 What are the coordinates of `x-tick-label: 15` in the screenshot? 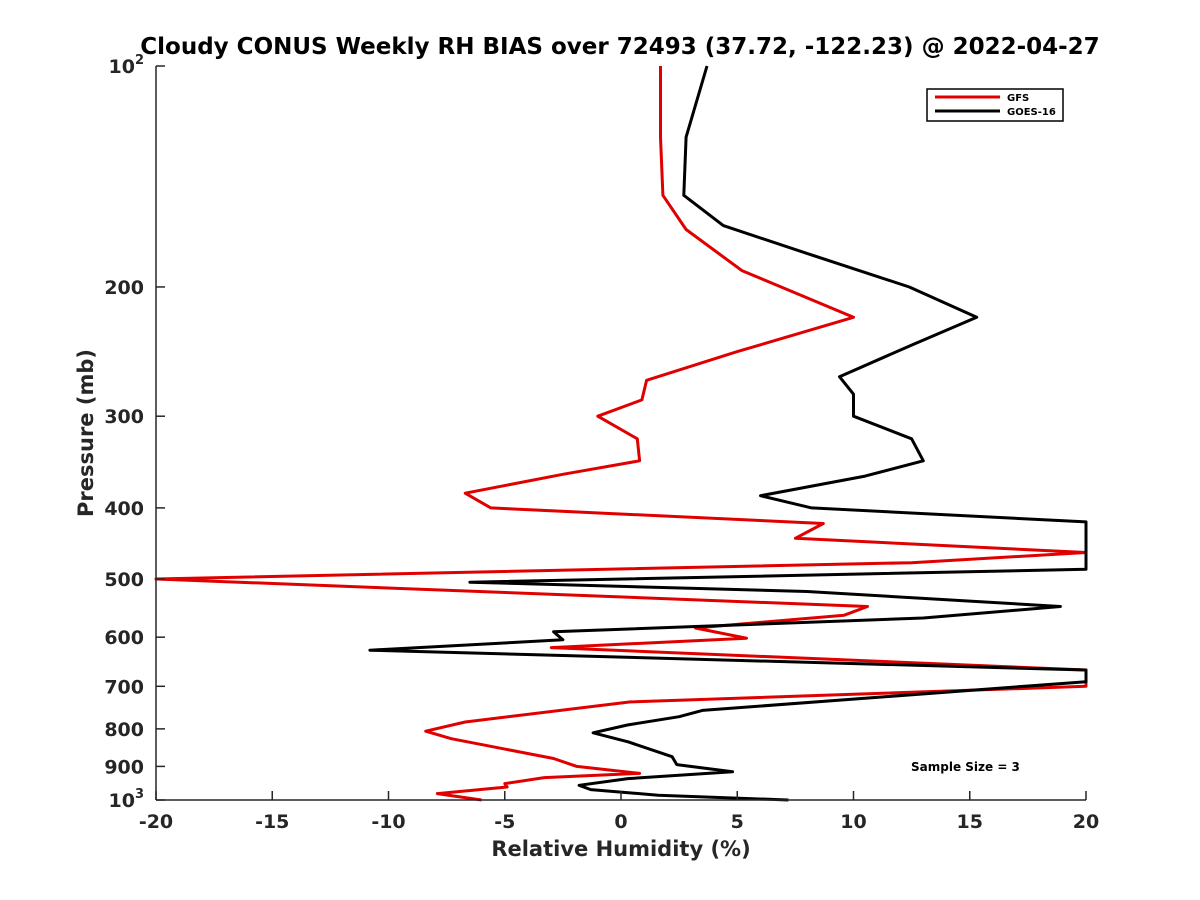 It's located at (970, 822).